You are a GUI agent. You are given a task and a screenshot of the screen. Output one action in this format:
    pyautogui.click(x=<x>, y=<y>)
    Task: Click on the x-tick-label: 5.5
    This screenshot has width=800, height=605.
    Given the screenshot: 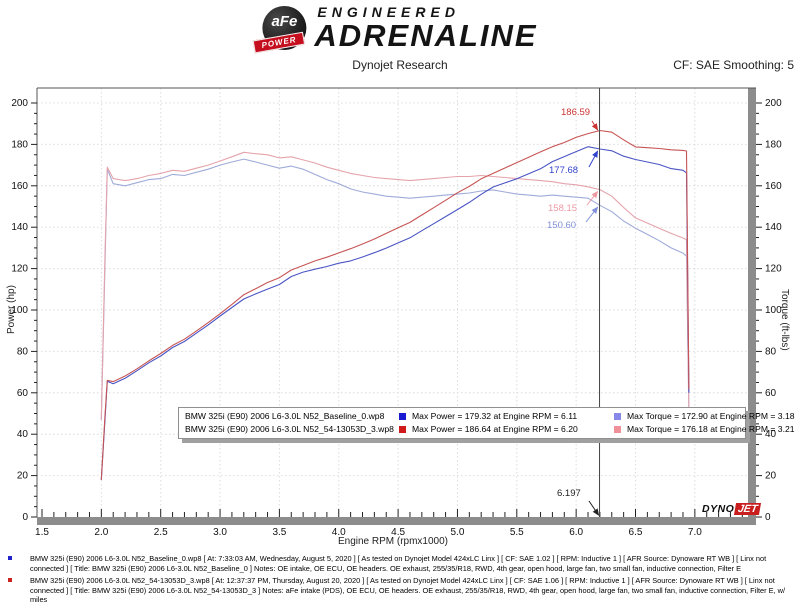 What is the action you would take?
    pyautogui.click(x=517, y=532)
    